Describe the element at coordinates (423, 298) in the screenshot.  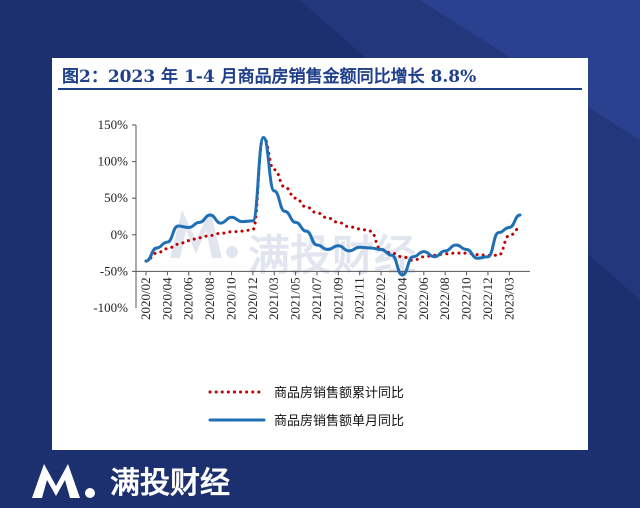
I see `x-tick-label: 2022/06` at that location.